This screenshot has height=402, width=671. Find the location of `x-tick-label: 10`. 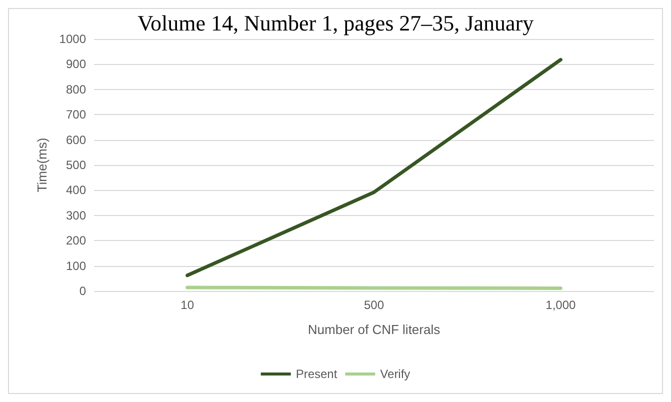

x-tick-label: 10 is located at coordinates (187, 305).